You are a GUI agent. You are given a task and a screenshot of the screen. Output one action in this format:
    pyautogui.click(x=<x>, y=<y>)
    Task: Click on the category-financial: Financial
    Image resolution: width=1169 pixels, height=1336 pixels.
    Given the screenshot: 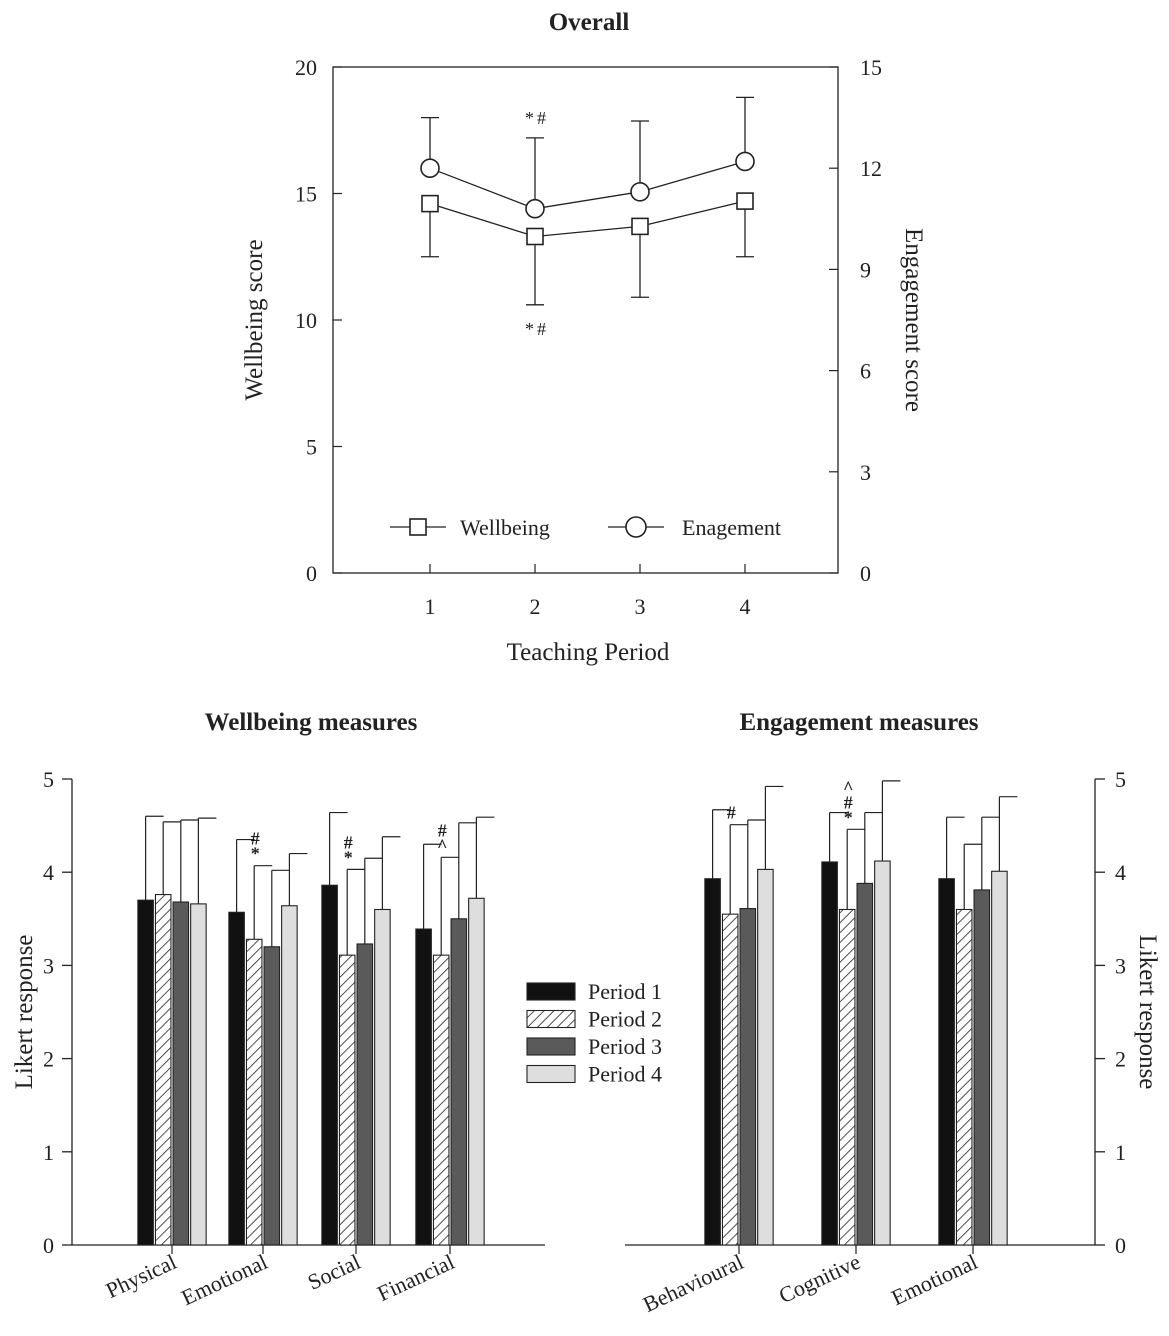 What is the action you would take?
    pyautogui.click(x=433, y=1061)
    